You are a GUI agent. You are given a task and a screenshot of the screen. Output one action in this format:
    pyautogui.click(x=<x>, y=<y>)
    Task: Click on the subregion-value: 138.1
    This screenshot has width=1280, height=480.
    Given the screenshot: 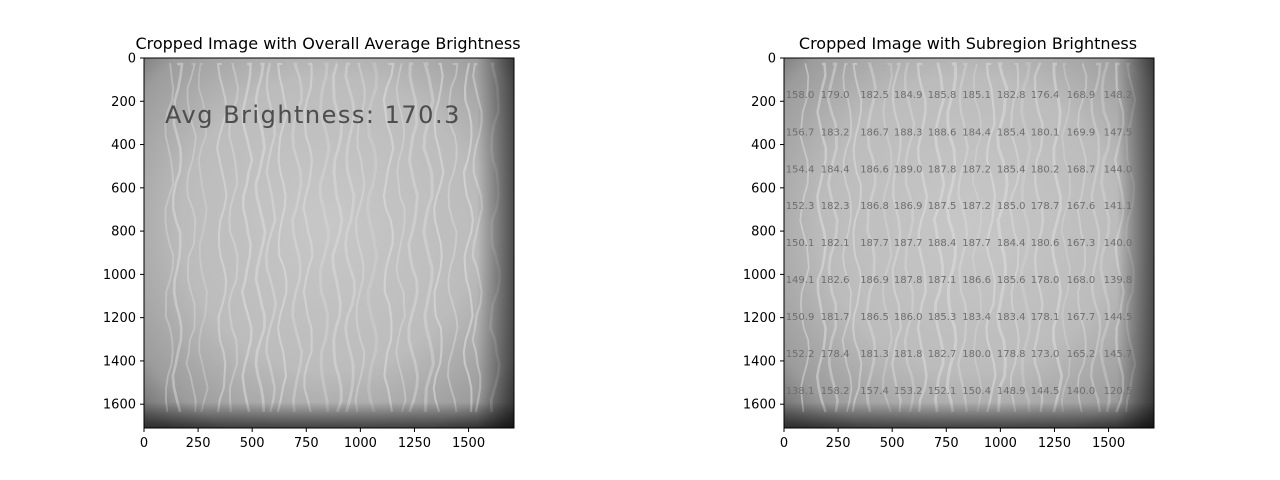 What is the action you would take?
    pyautogui.click(x=800, y=391)
    